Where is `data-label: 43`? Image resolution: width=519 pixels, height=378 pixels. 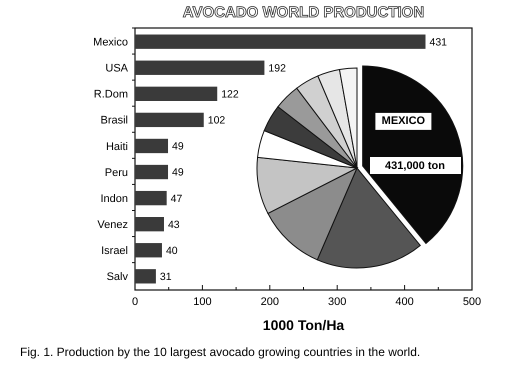 data-label: 43 is located at coordinates (174, 224).